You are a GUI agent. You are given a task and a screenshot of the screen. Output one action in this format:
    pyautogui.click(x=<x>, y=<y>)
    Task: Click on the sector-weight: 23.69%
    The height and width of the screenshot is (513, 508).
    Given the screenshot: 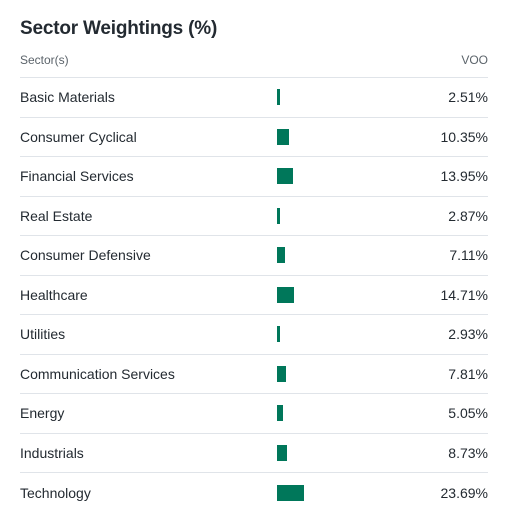 What is the action you would take?
    pyautogui.click(x=464, y=492)
    